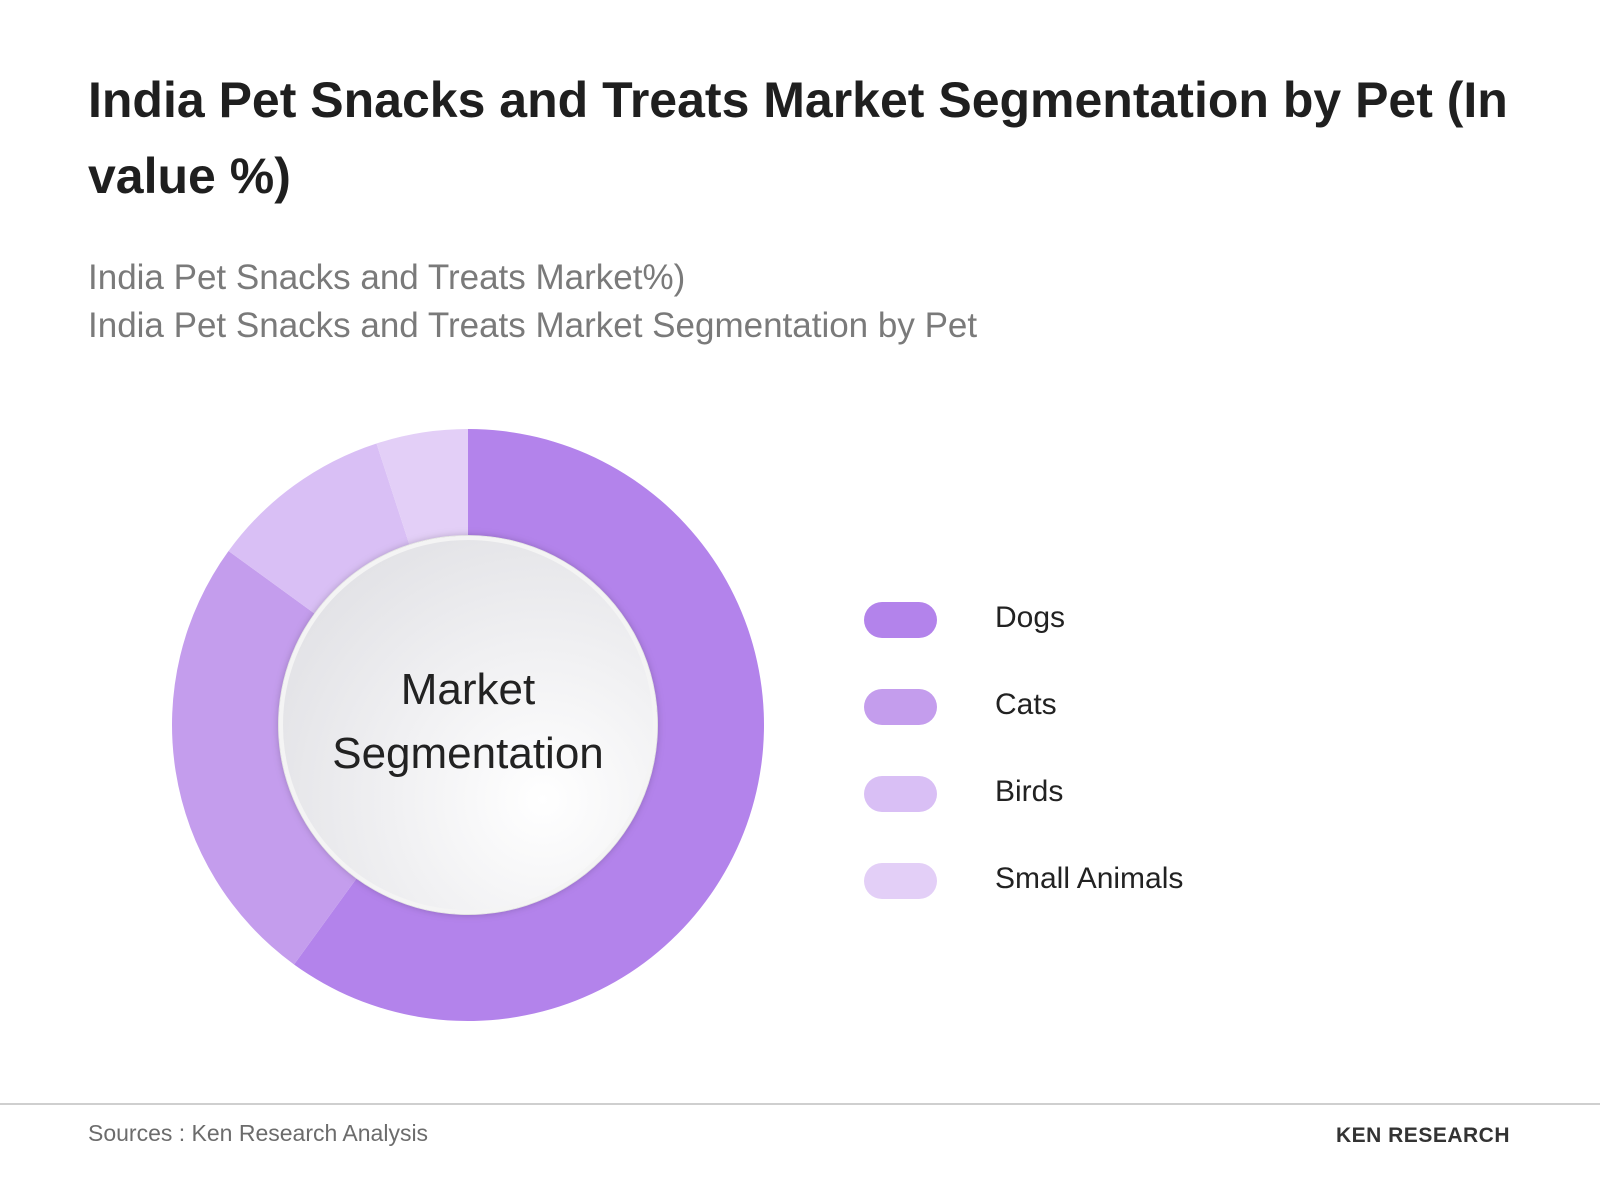 This screenshot has width=1600, height=1200. What do you see at coordinates (1089, 878) in the screenshot?
I see `legend-label: Small Animals` at bounding box center [1089, 878].